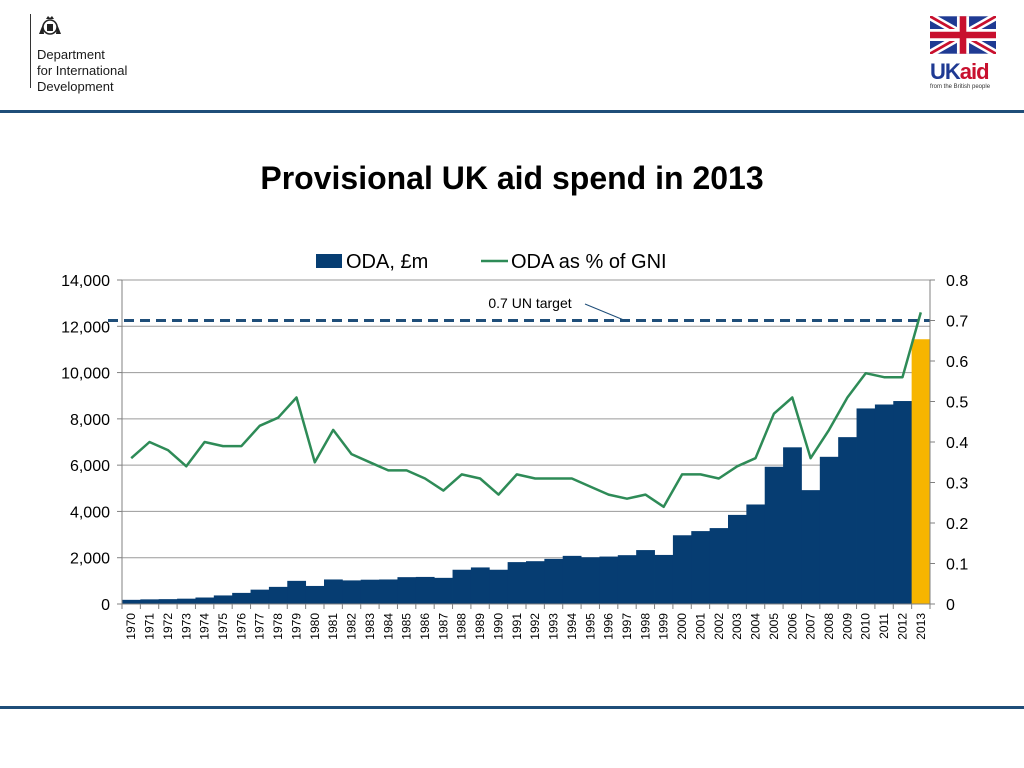 This screenshot has height=768, width=1024. I want to click on x-axis-tick-label: 1999, so click(664, 626).